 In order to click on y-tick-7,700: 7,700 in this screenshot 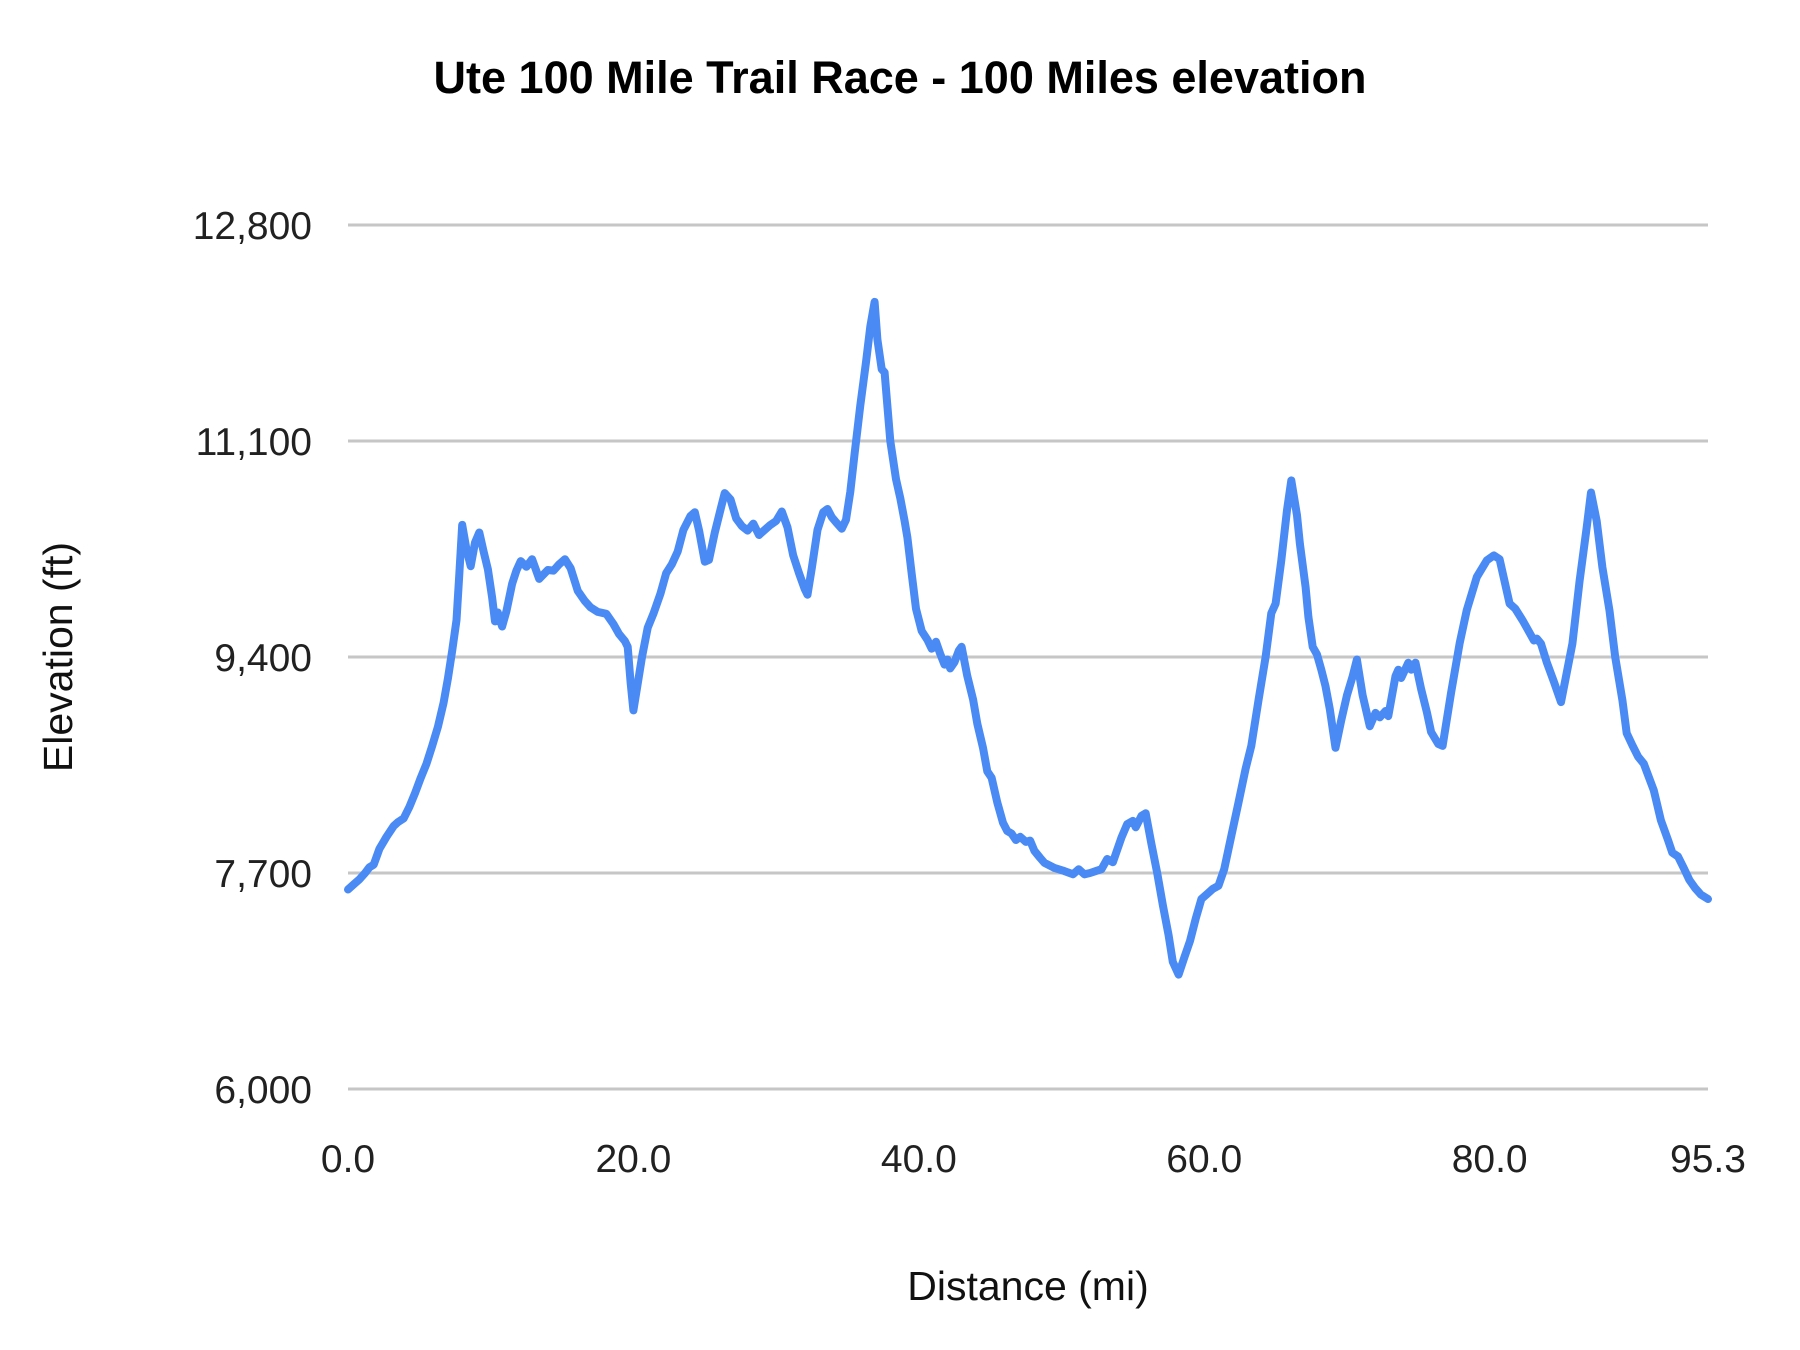, I will do `click(263, 874)`.